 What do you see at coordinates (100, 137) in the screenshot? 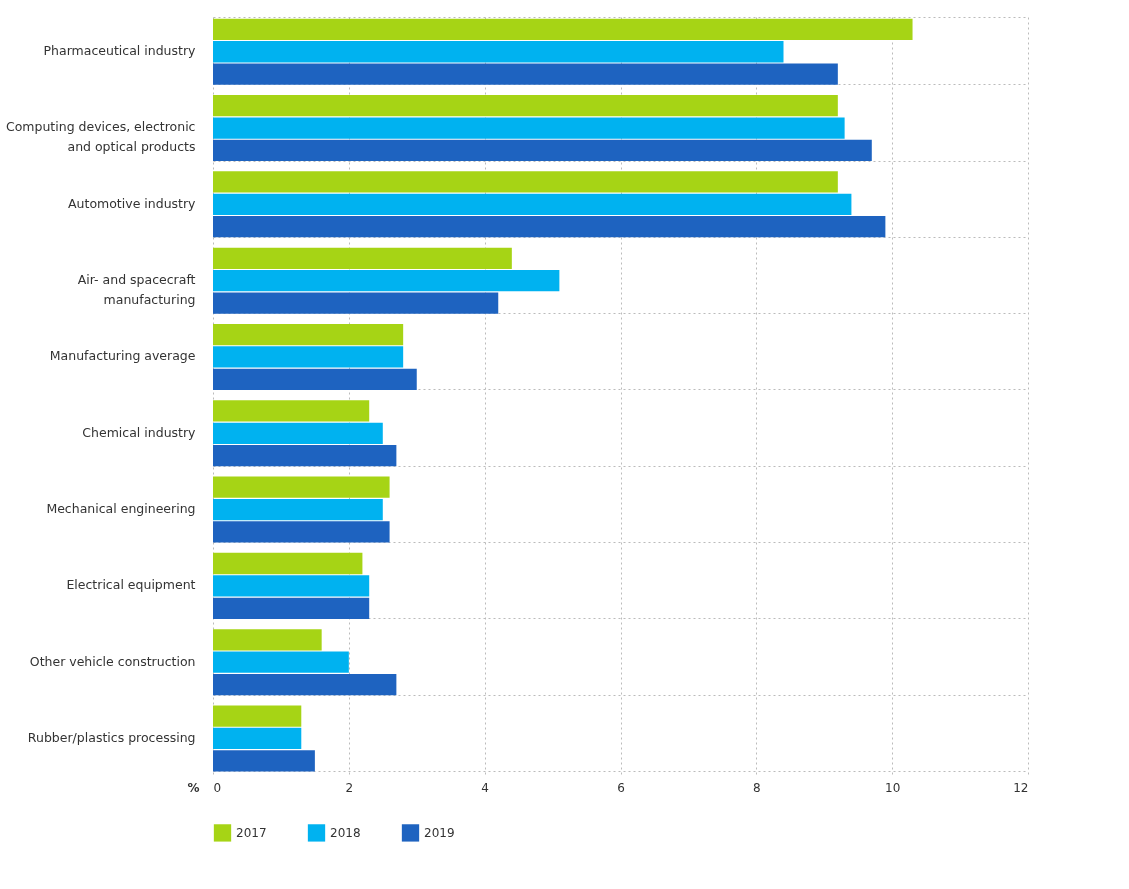
I see `y-tick-label: Computing devices, electronic and optical products` at bounding box center [100, 137].